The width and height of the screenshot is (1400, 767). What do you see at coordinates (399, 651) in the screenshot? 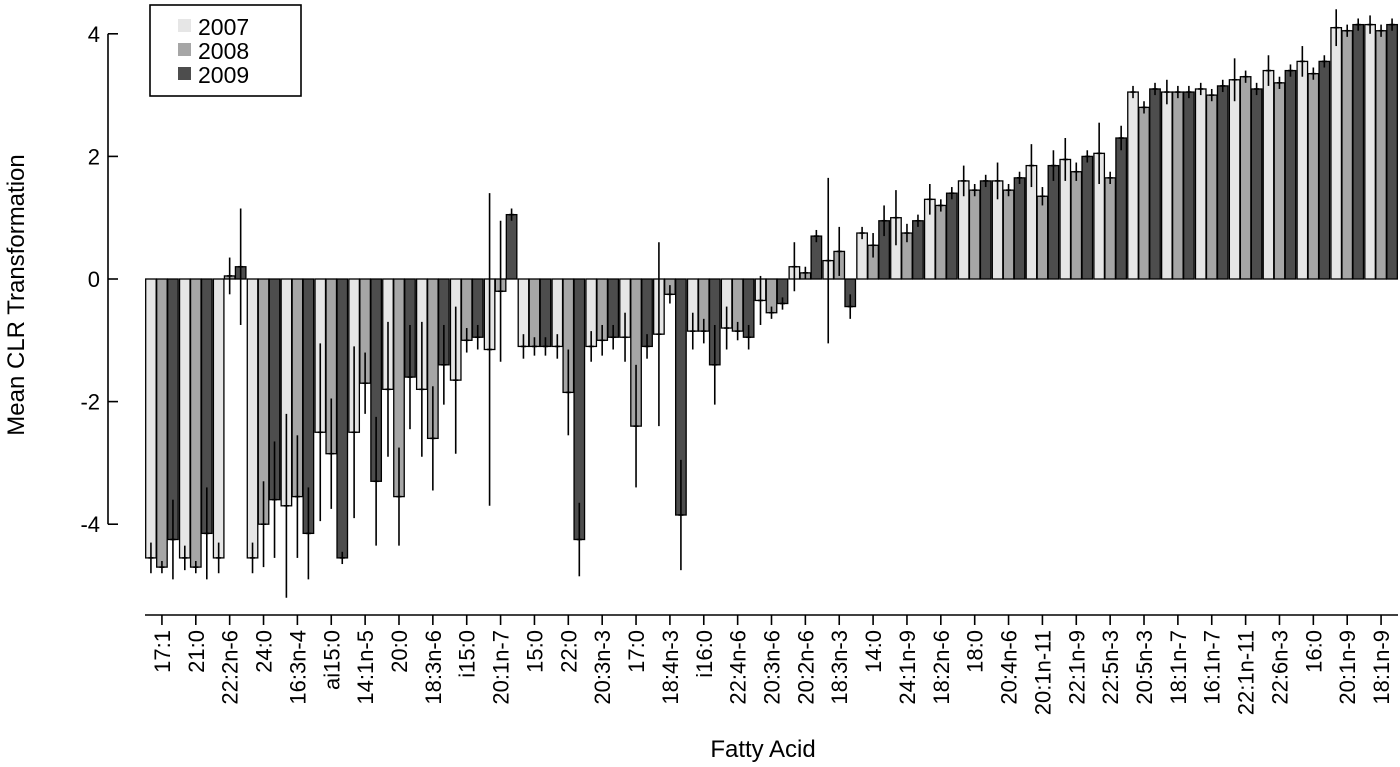
I see `x-tick-label: 20:0` at bounding box center [399, 651].